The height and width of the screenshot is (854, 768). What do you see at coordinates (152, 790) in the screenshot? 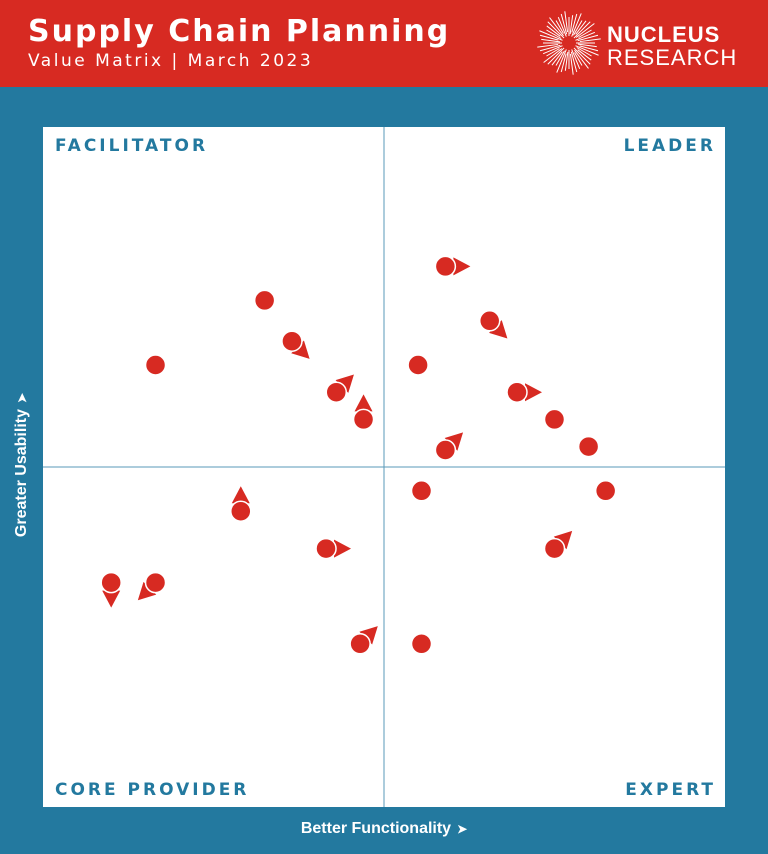
I see `quadrant-label-core-provider: CORE PROVIDER` at bounding box center [152, 790].